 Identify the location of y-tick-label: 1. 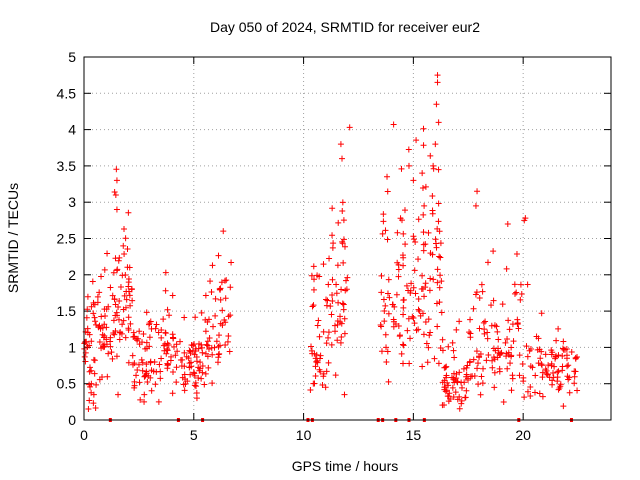
(72, 347).